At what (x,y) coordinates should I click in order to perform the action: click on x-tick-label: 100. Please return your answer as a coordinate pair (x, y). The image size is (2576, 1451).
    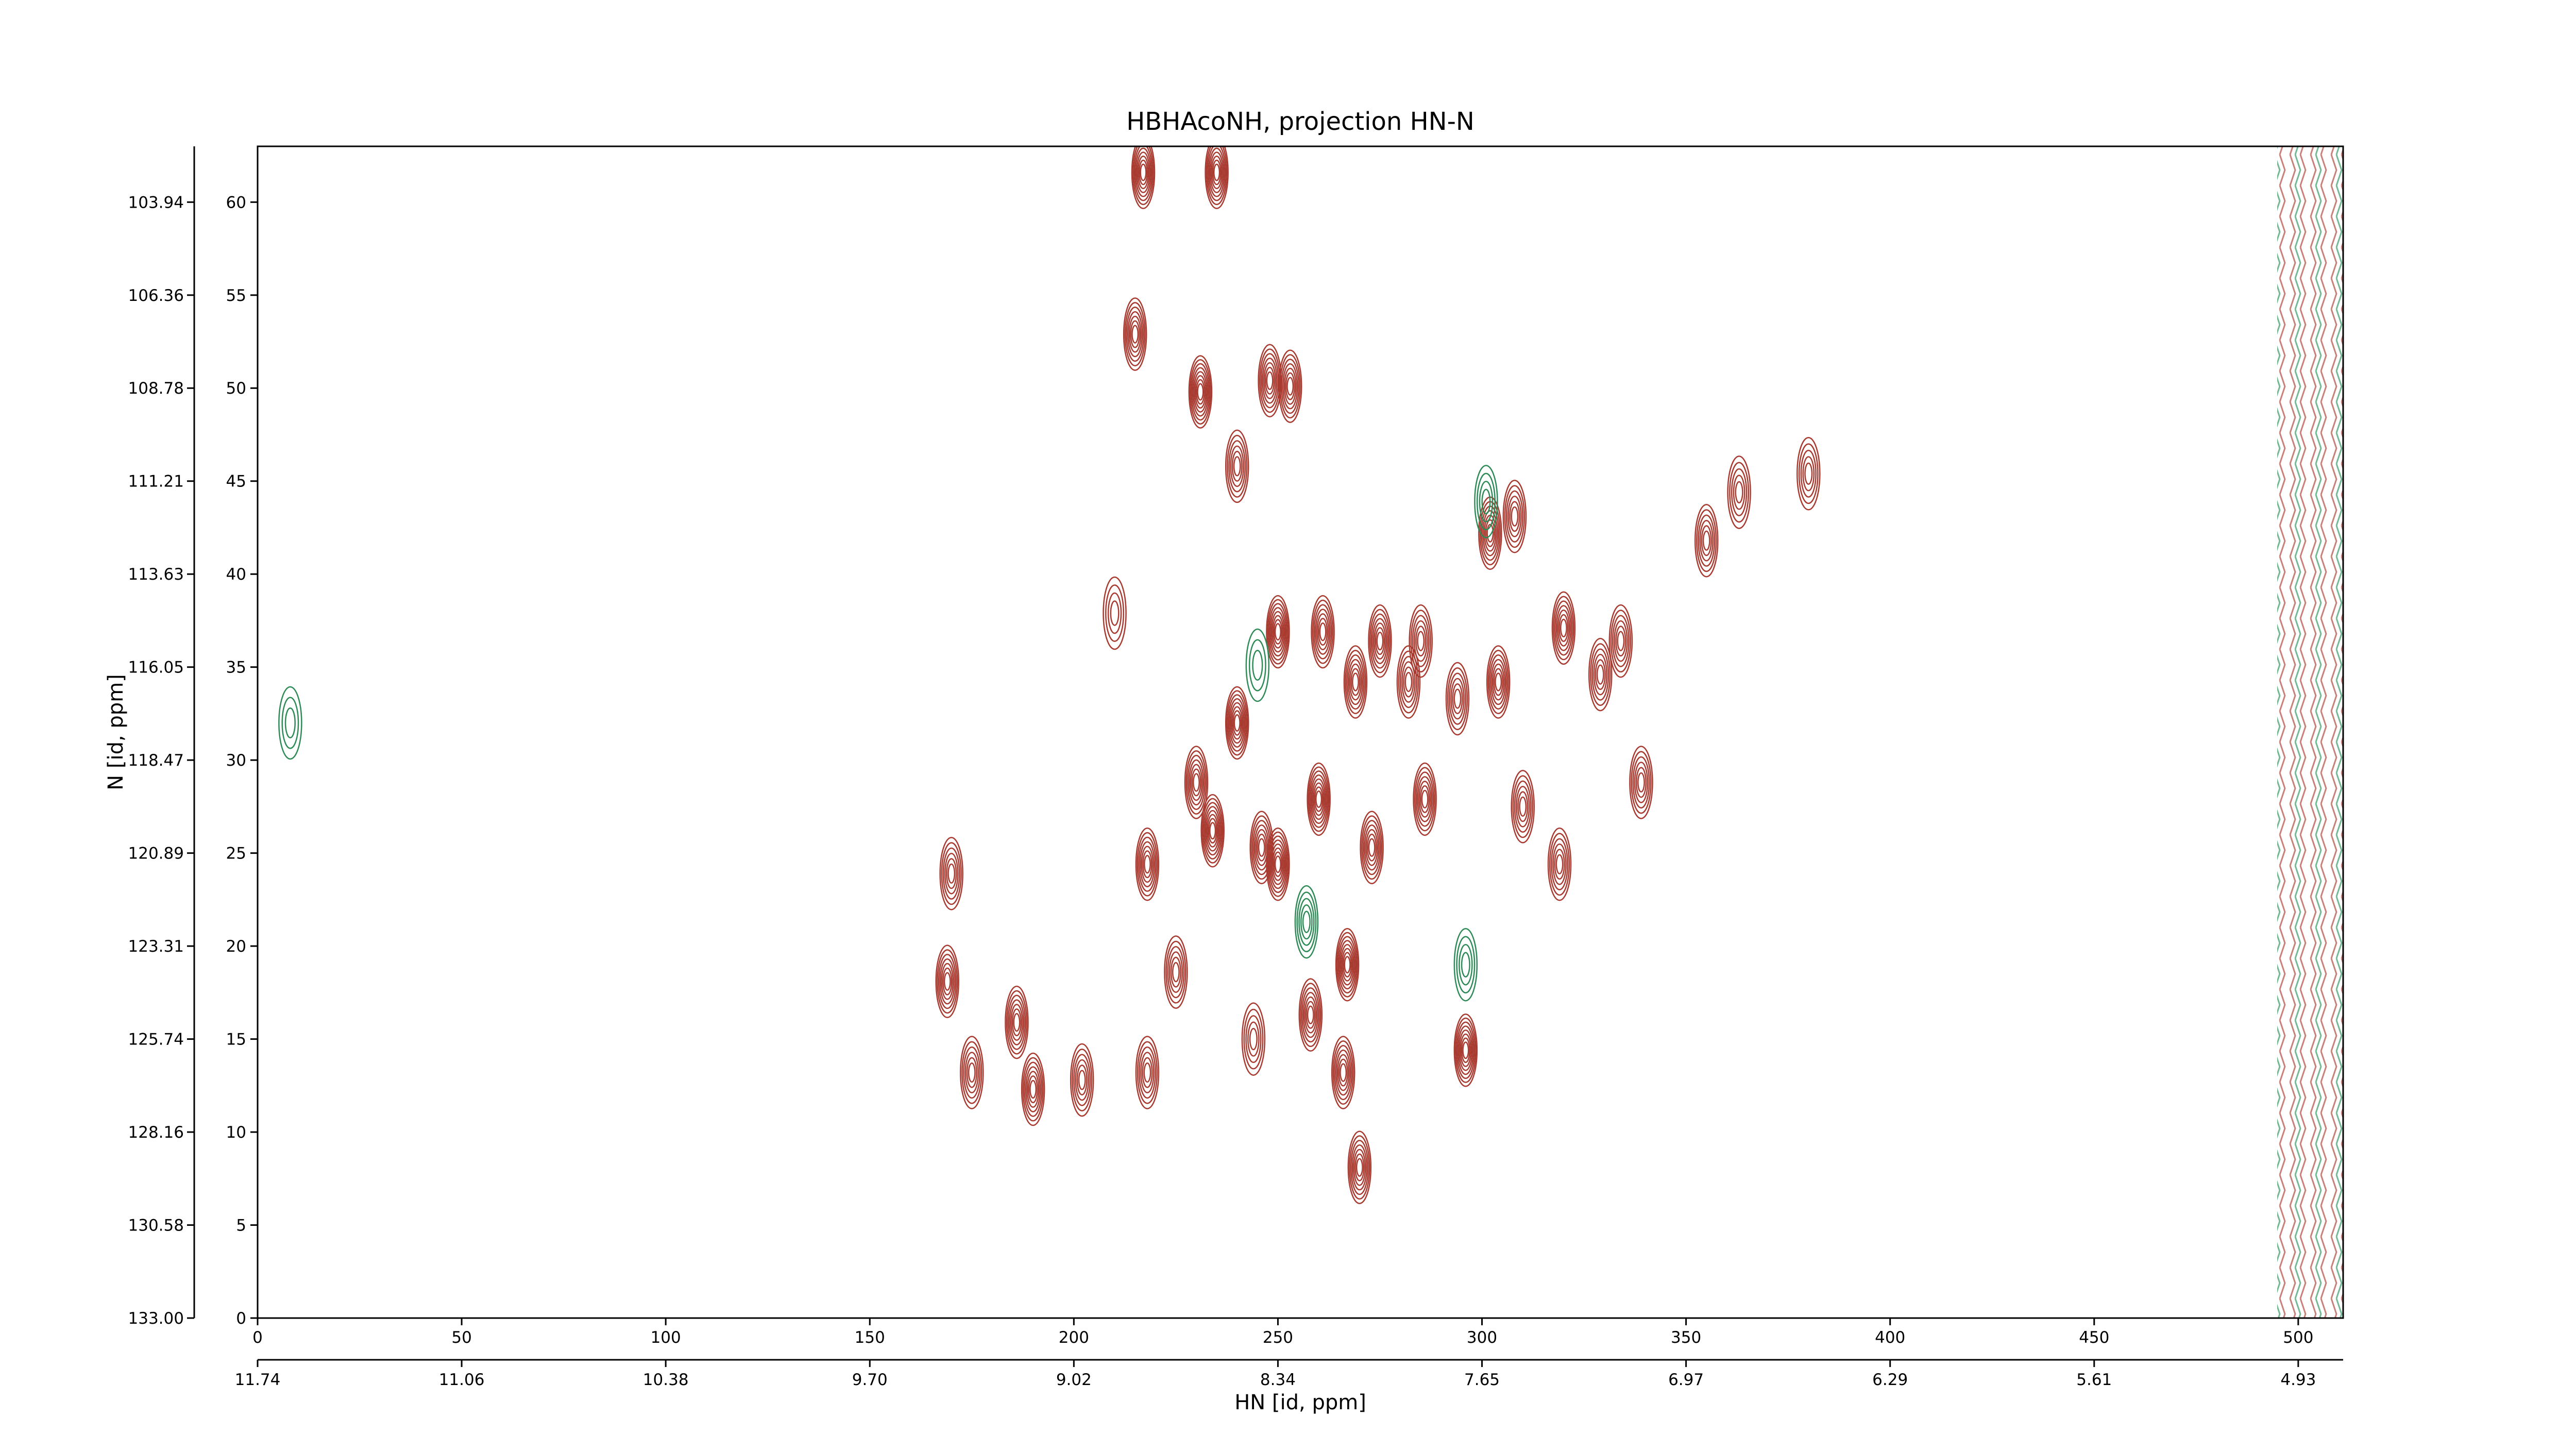
    Looking at the image, I should click on (666, 1337).